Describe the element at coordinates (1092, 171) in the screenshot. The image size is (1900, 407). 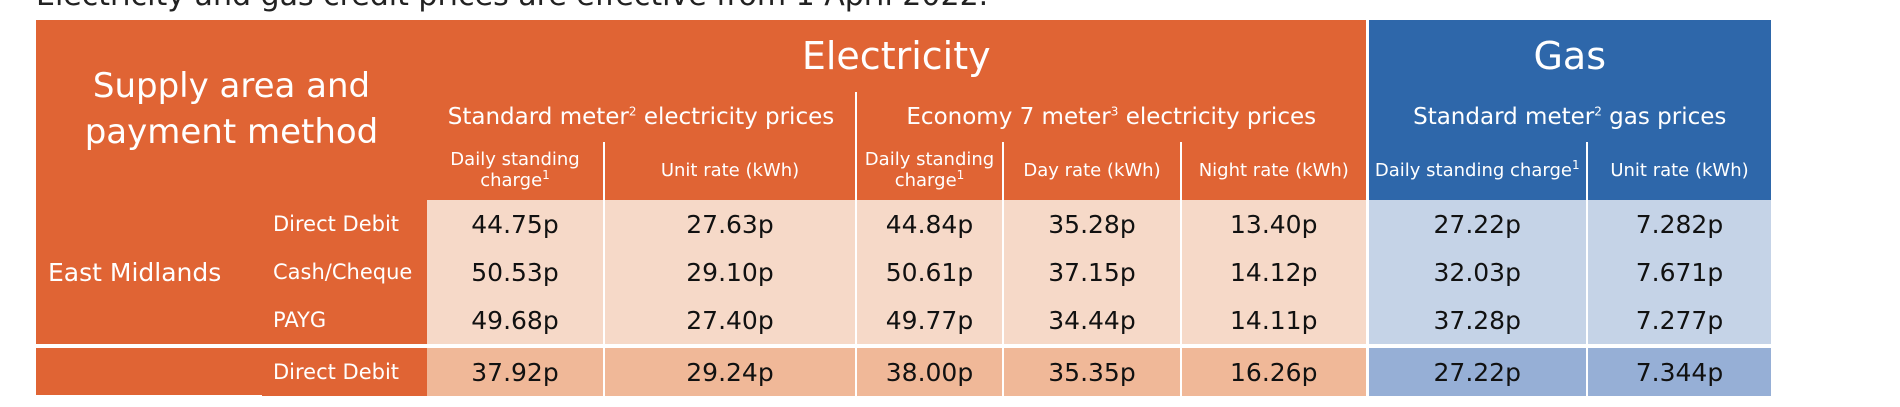
I see `col-day-rate: Day rate (kWh)` at that location.